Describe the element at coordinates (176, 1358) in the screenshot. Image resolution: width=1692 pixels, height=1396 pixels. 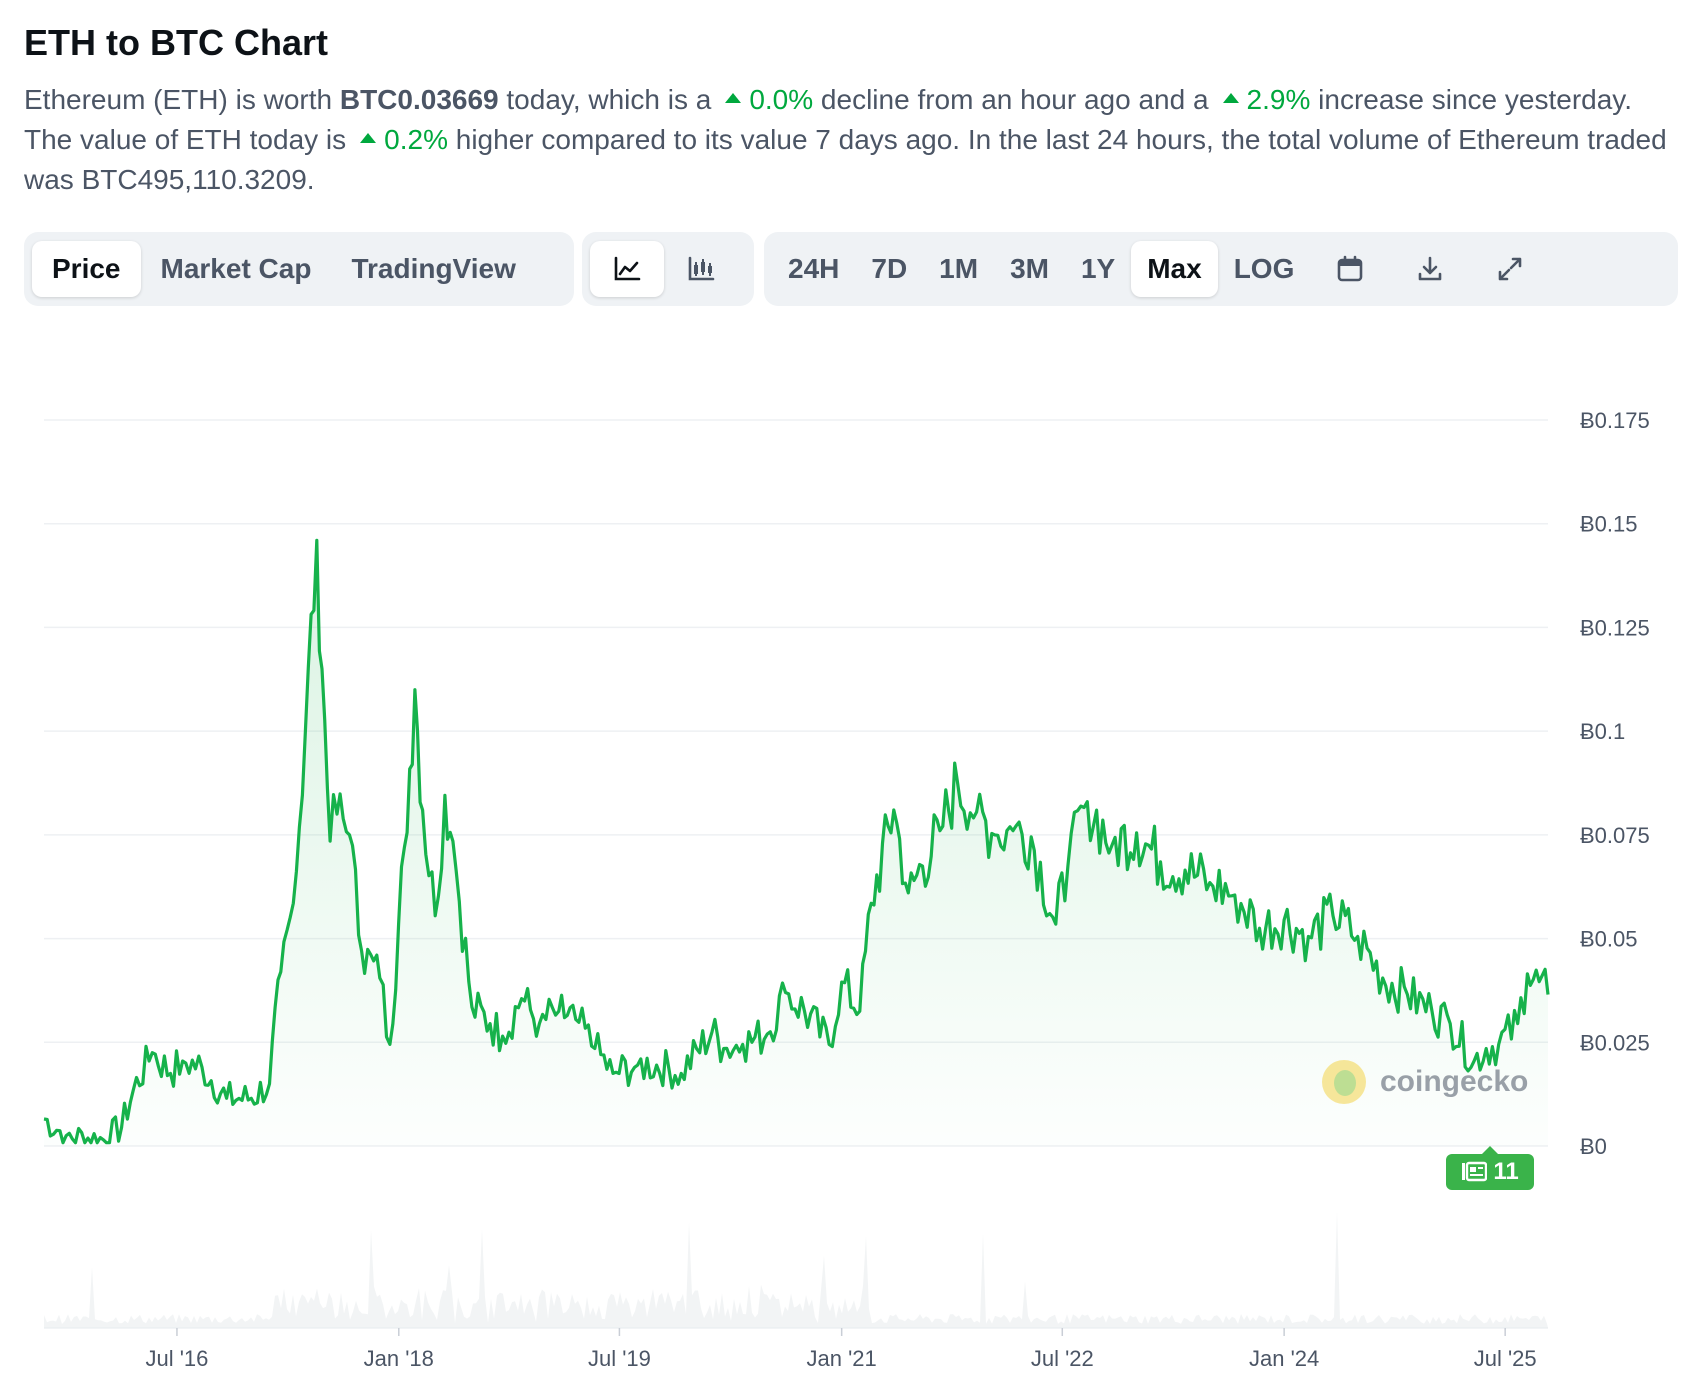
I see `x-tick-label: Jul '16` at that location.